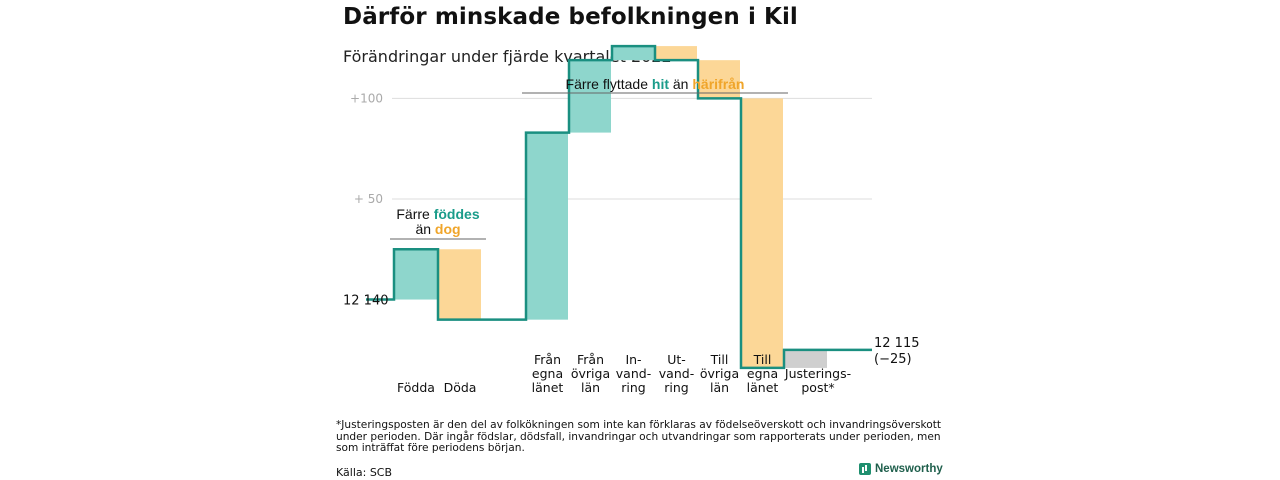 The height and width of the screenshot is (480, 1280). Describe the element at coordinates (897, 343) in the screenshot. I see `end-value-label: 12 115` at that location.